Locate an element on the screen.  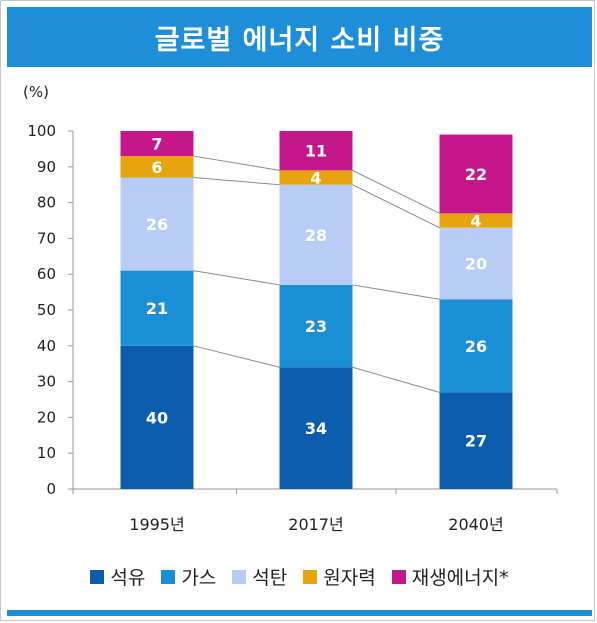
chart-title: 글로벌 에너지 소비 비중 is located at coordinates (299, 40).